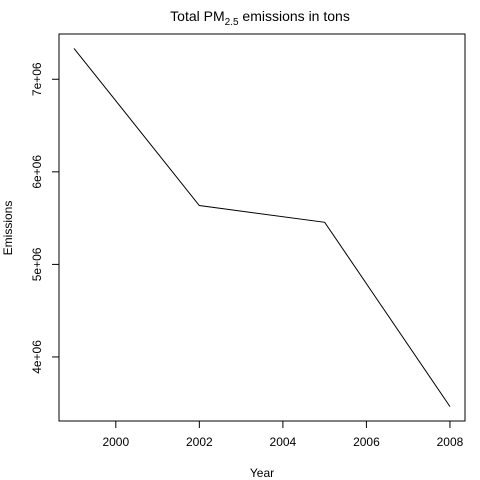 The height and width of the screenshot is (480, 480). I want to click on chart-title-suffix: emissions in tons, so click(294, 16).